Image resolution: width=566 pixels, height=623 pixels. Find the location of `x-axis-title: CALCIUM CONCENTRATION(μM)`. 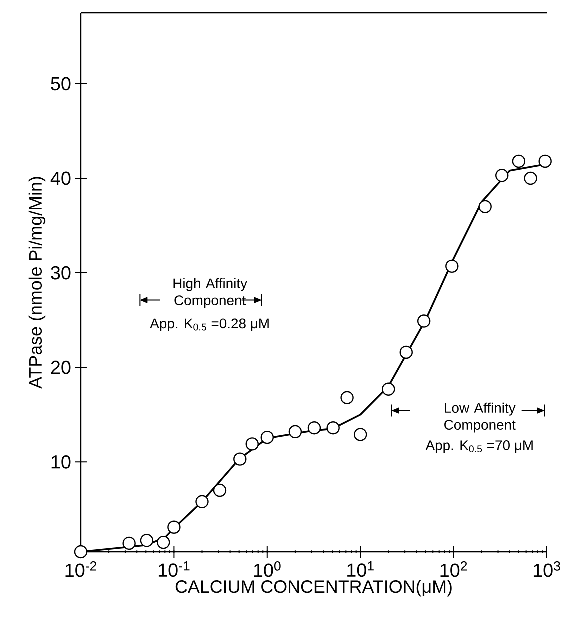

x-axis-title: CALCIUM CONCENTRATION(μM) is located at coordinates (314, 588).